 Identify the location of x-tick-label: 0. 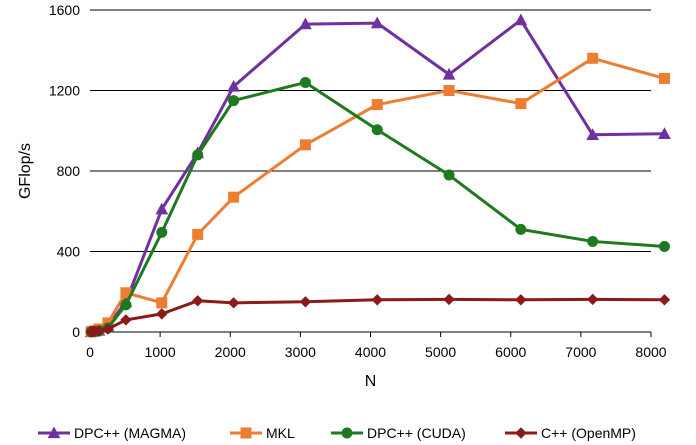
(90, 352).